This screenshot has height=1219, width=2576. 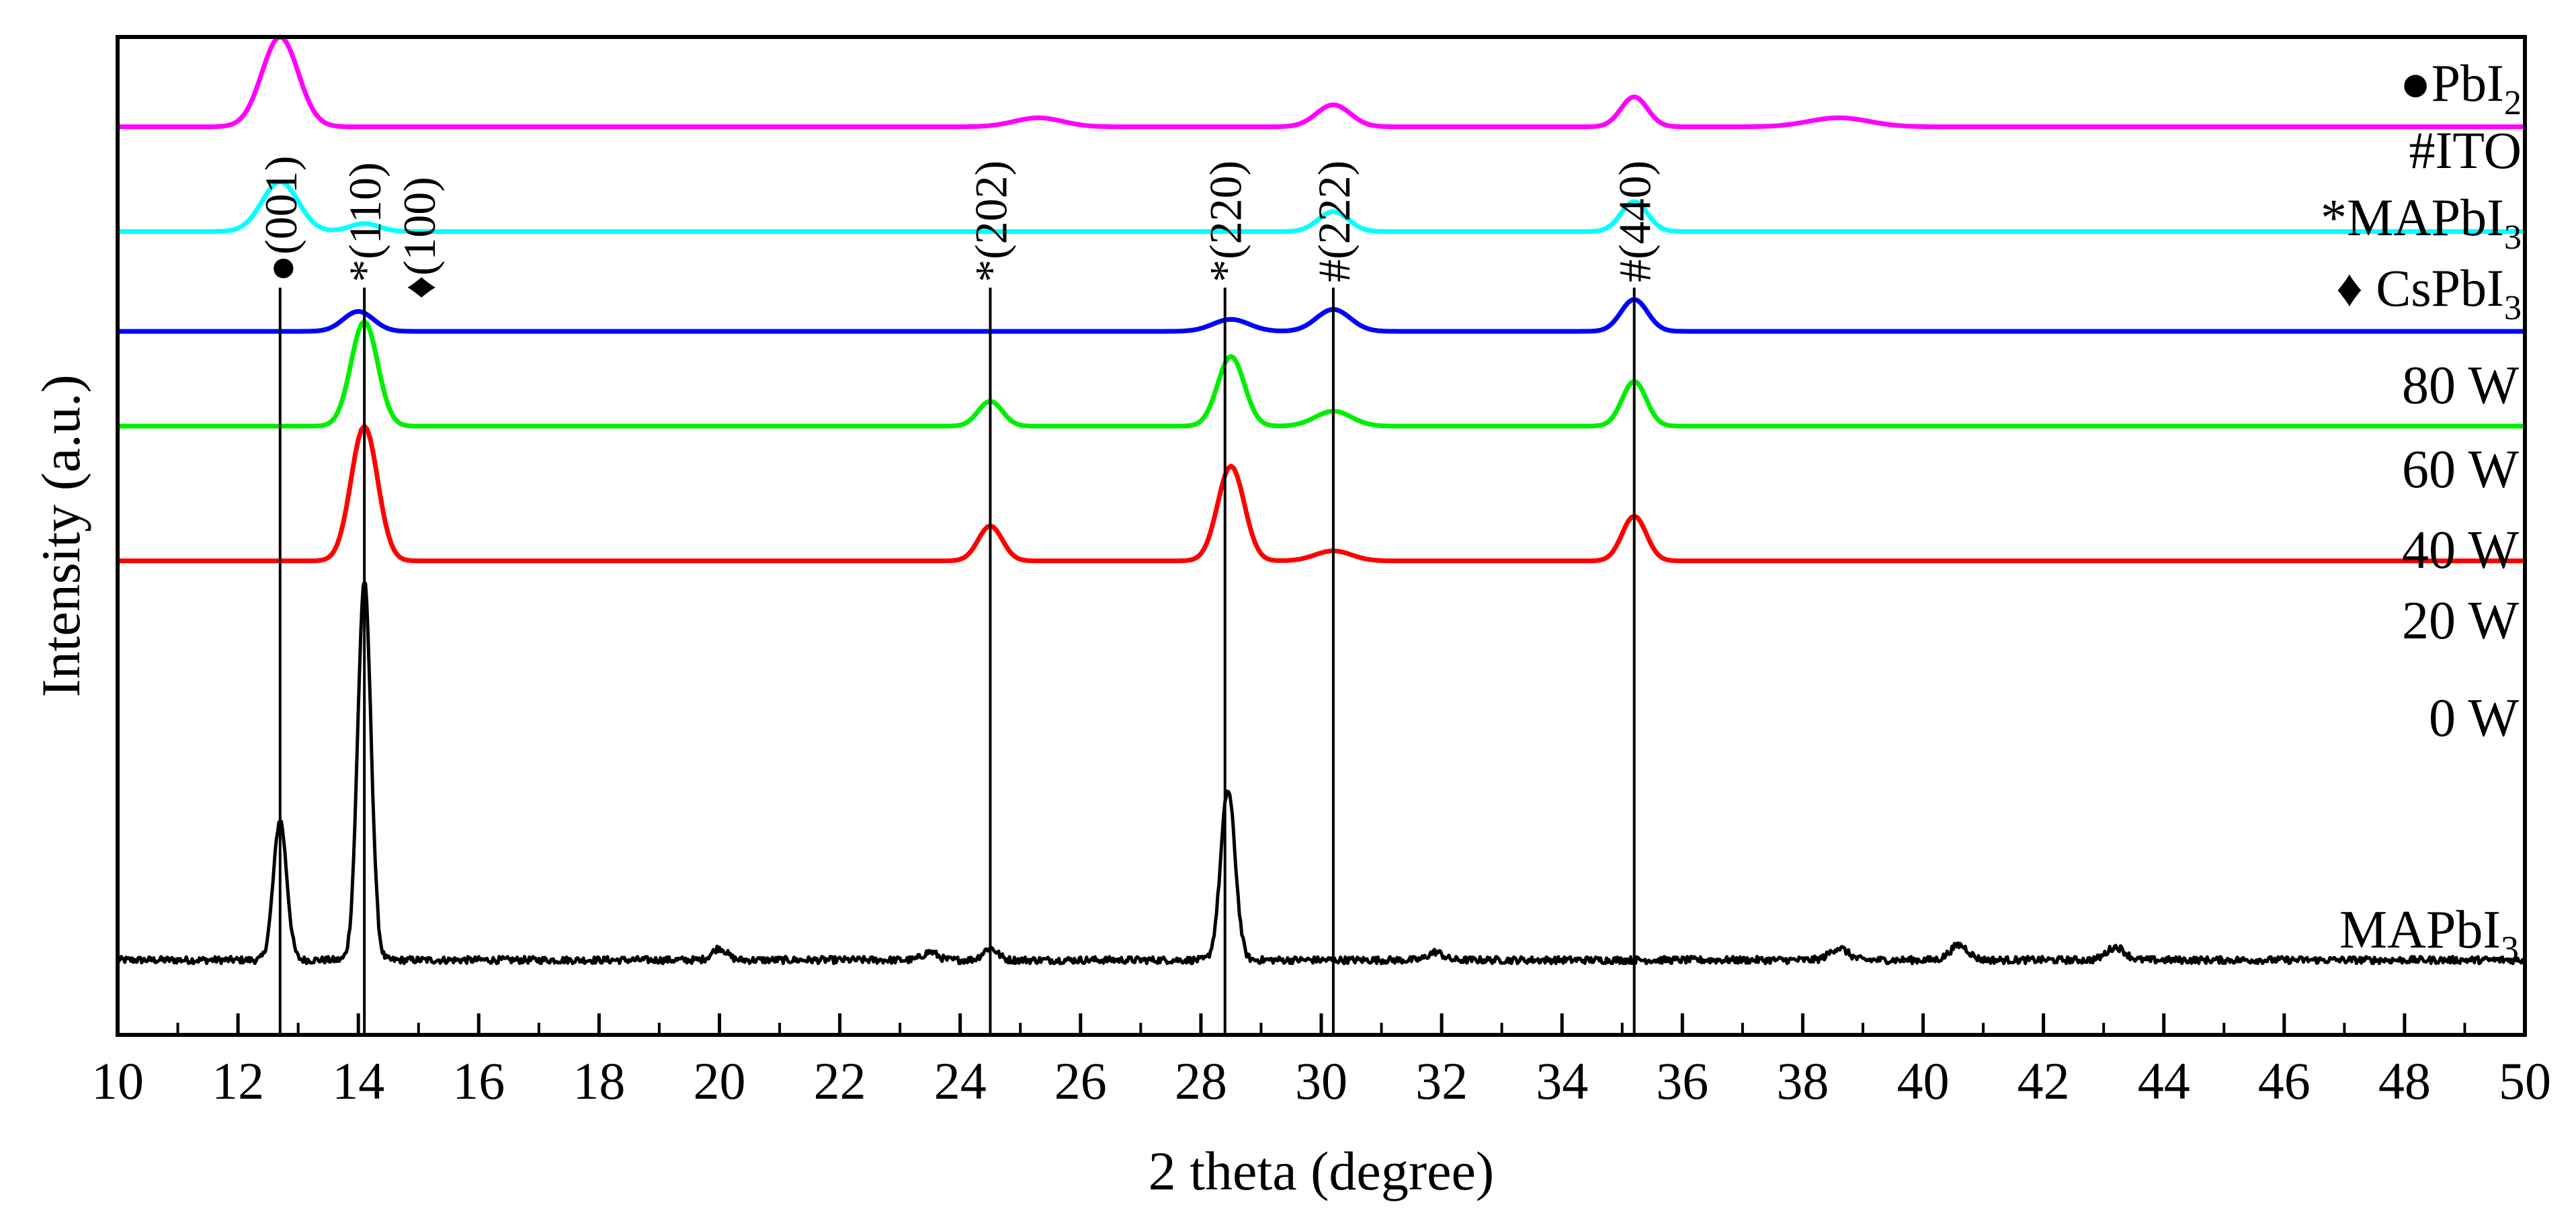 I want to click on legend-entry-1: #ITO, so click(x=2465, y=150).